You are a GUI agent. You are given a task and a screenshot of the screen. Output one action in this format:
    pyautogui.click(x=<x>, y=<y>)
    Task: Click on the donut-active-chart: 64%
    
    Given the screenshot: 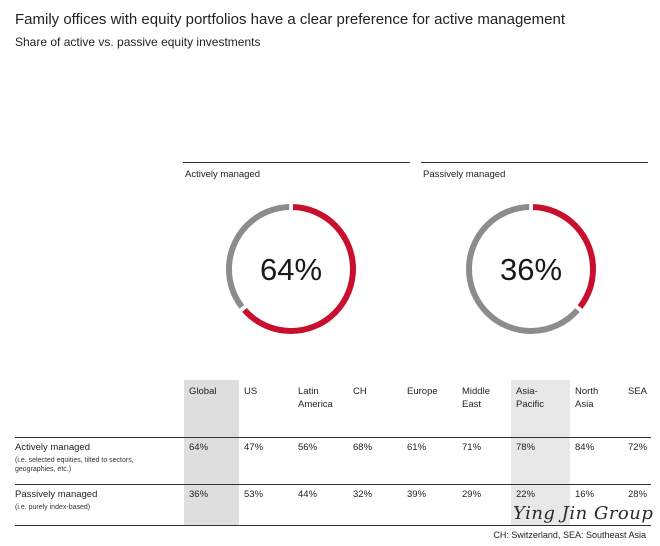 What is the action you would take?
    pyautogui.click(x=291, y=269)
    